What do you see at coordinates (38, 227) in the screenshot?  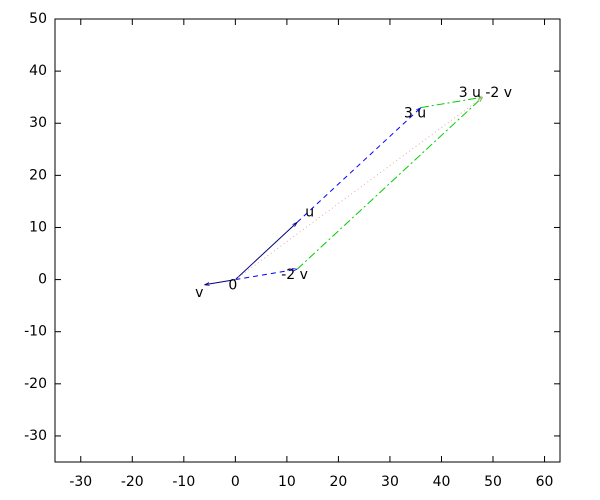 I see `y-tick-label: 10` at bounding box center [38, 227].